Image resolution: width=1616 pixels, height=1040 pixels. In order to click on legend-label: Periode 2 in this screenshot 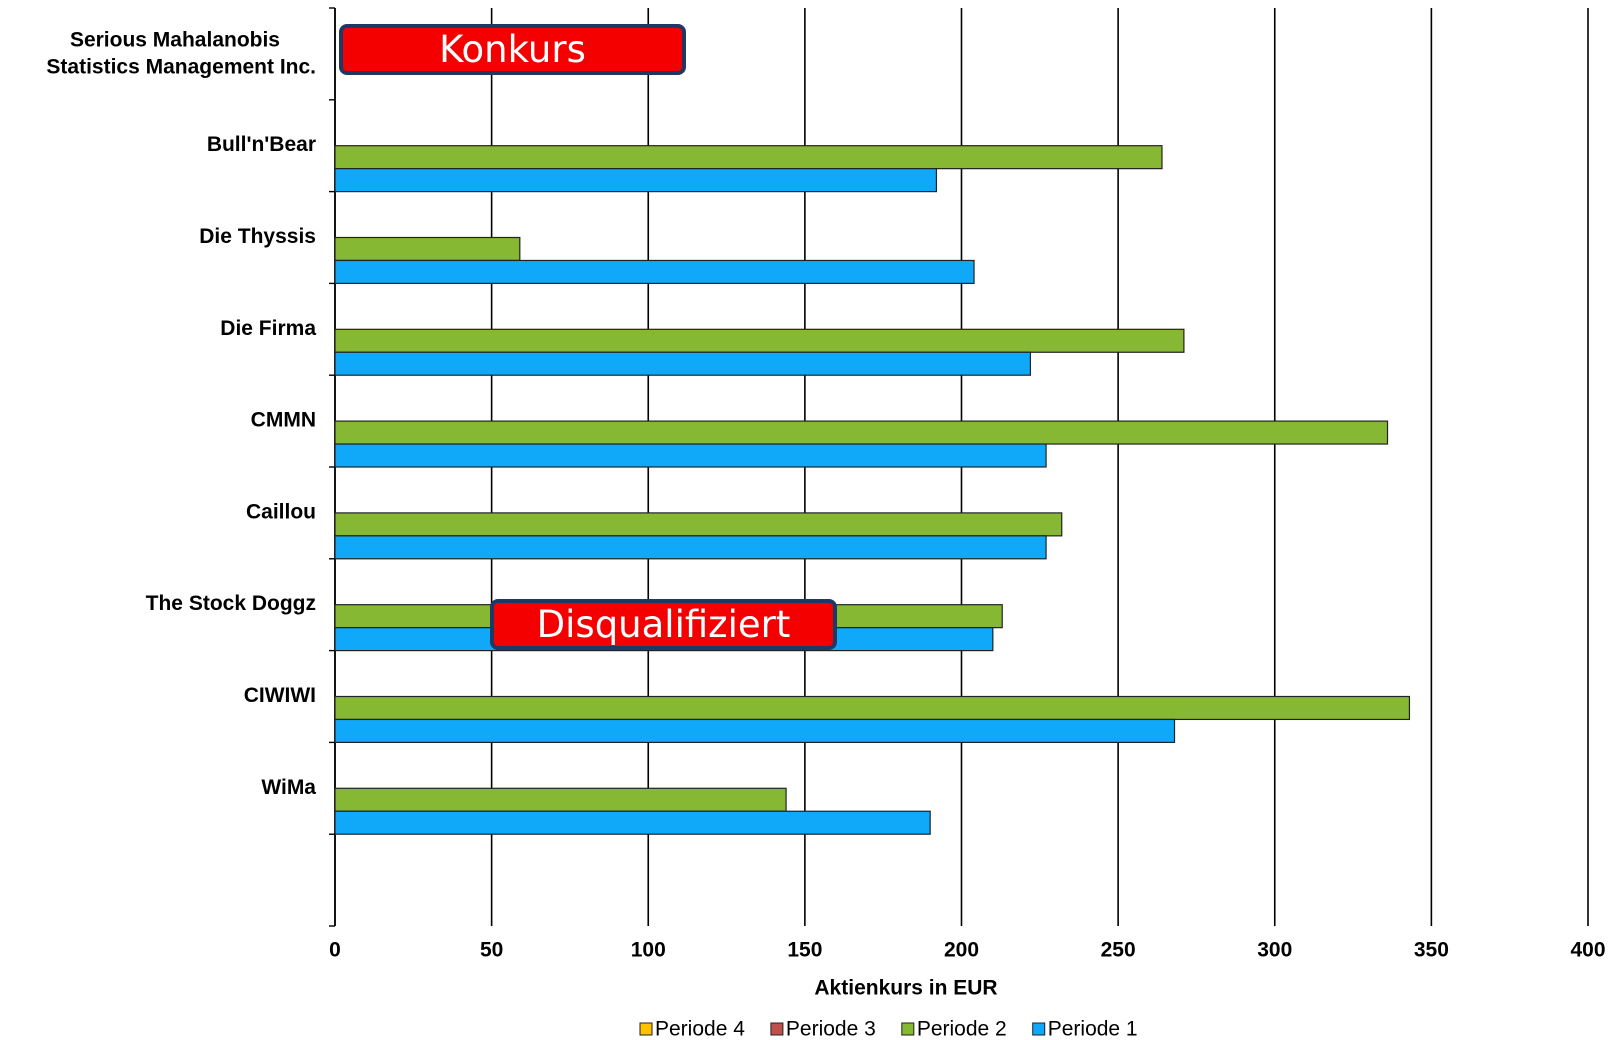, I will do `click(962, 1029)`.